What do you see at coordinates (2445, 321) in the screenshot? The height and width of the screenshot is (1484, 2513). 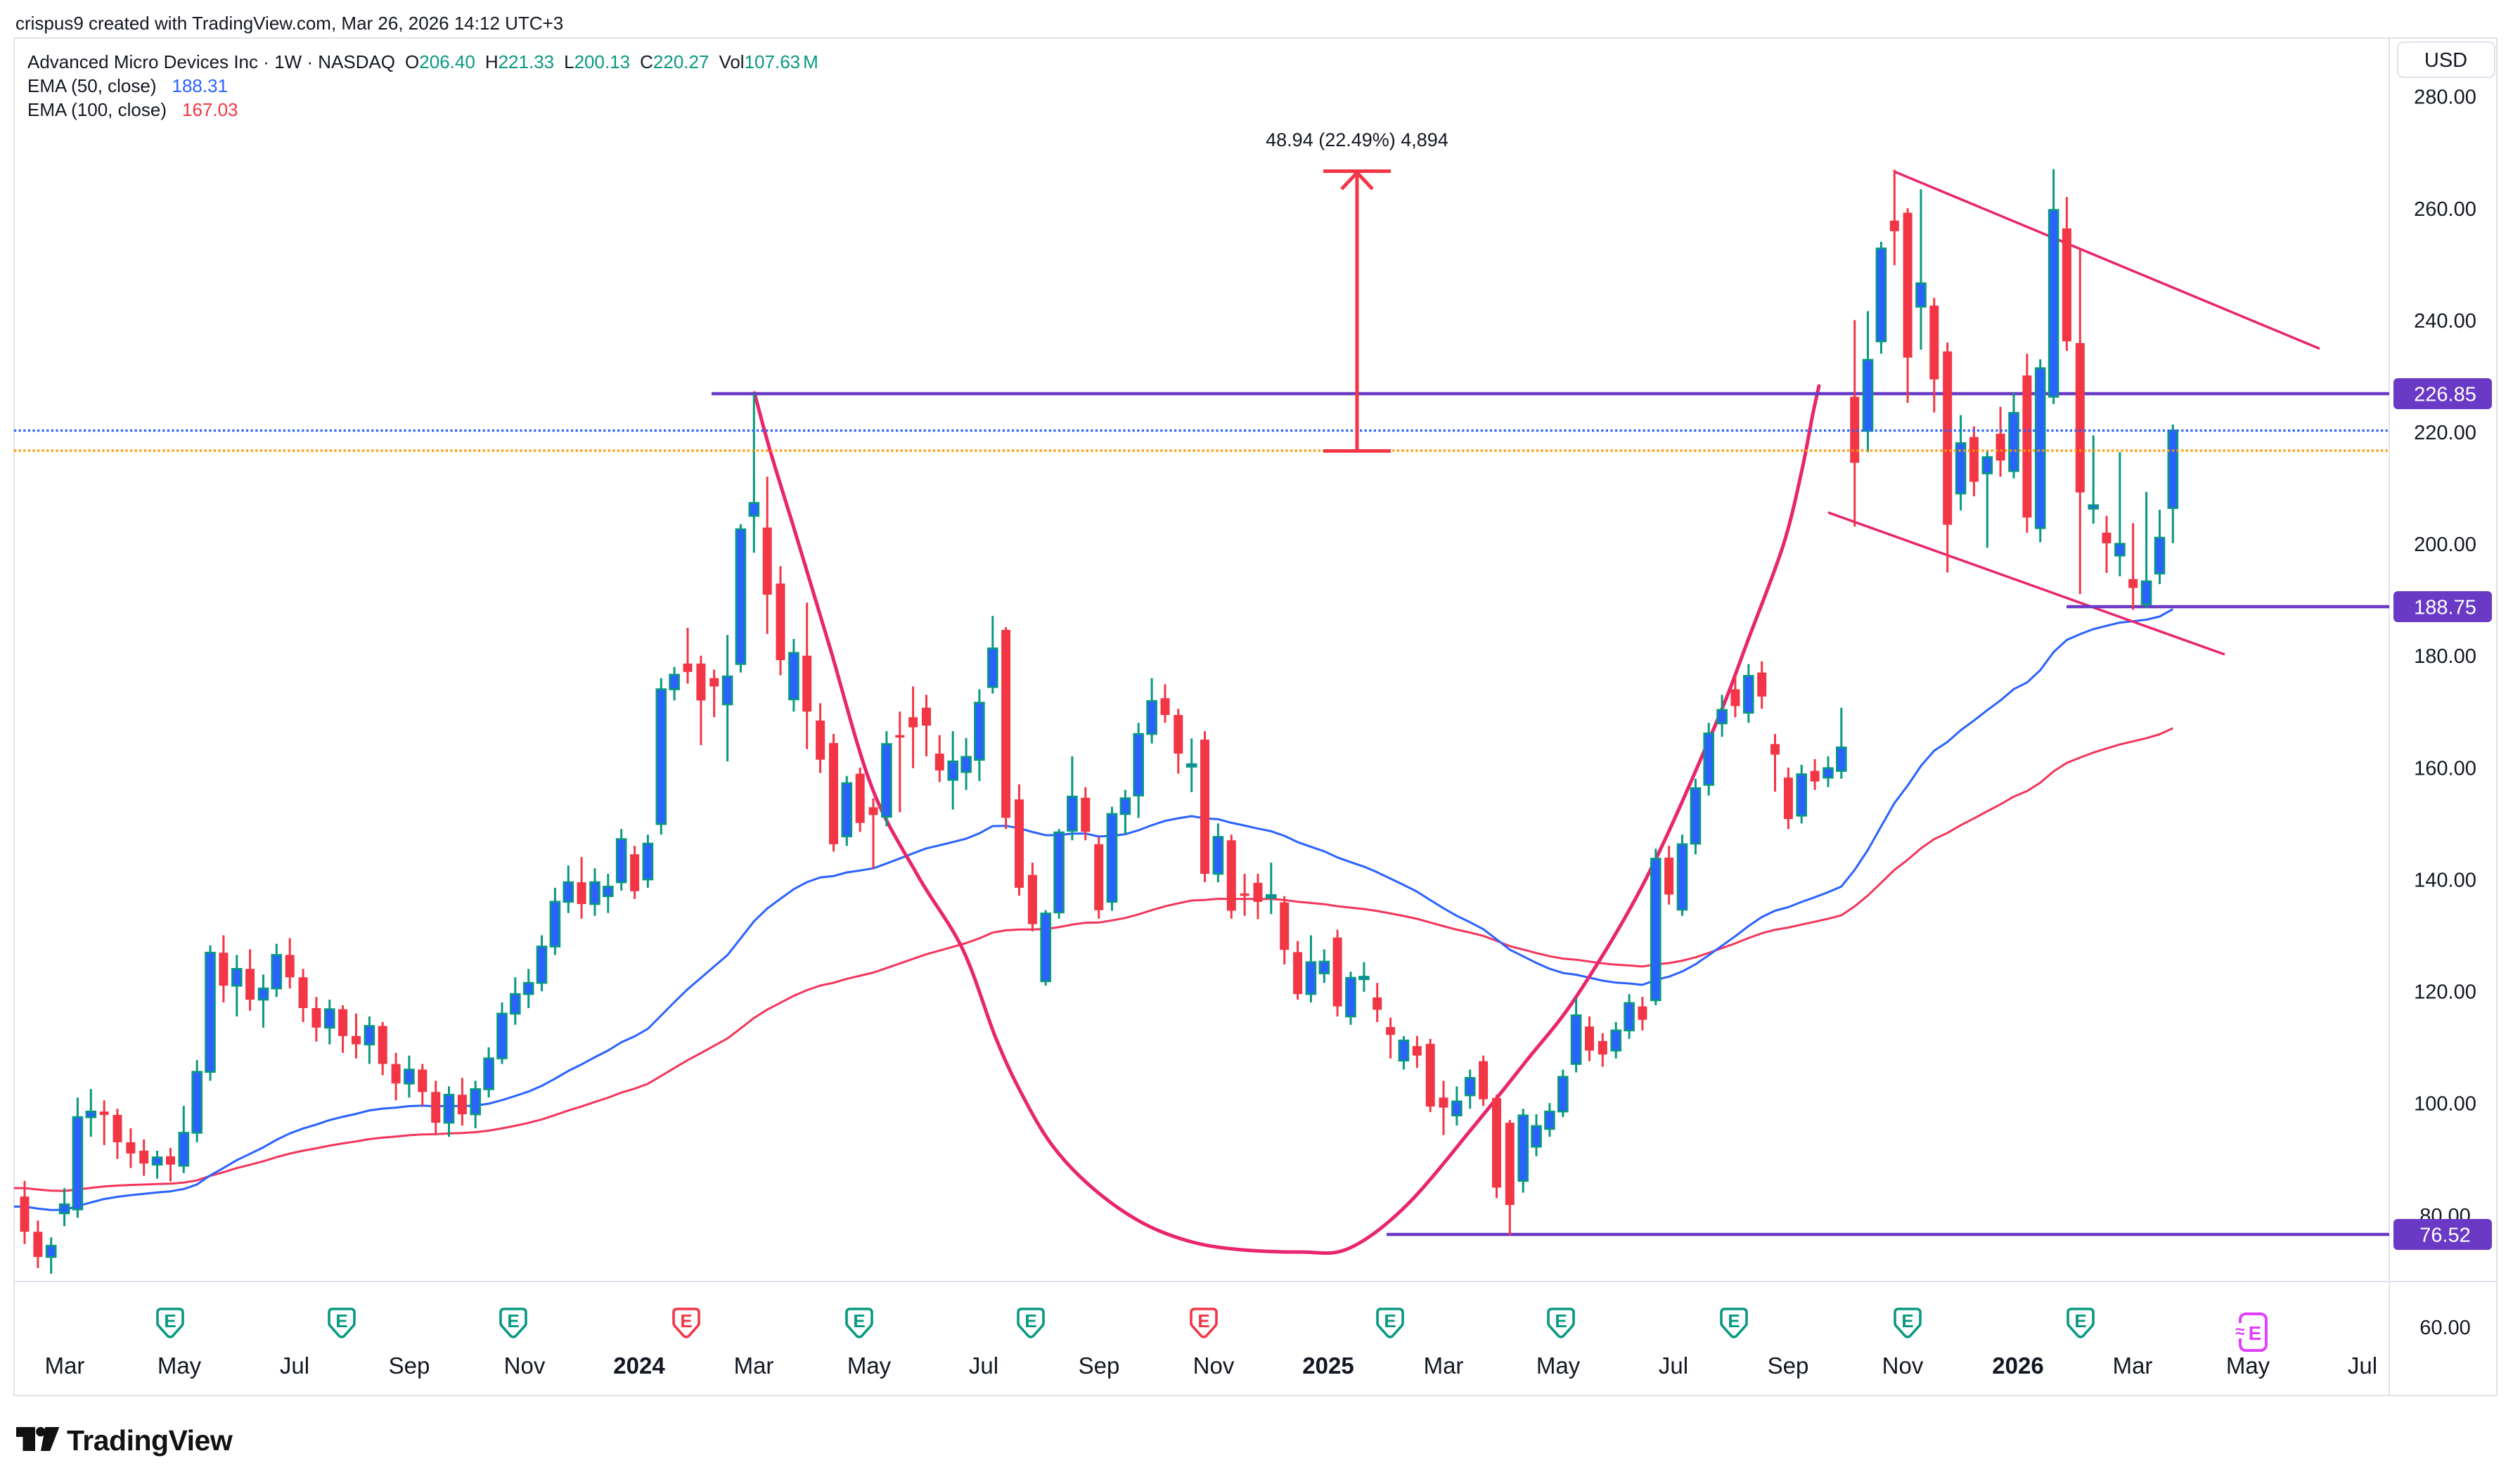 I see `svg-text: 240.00` at bounding box center [2445, 321].